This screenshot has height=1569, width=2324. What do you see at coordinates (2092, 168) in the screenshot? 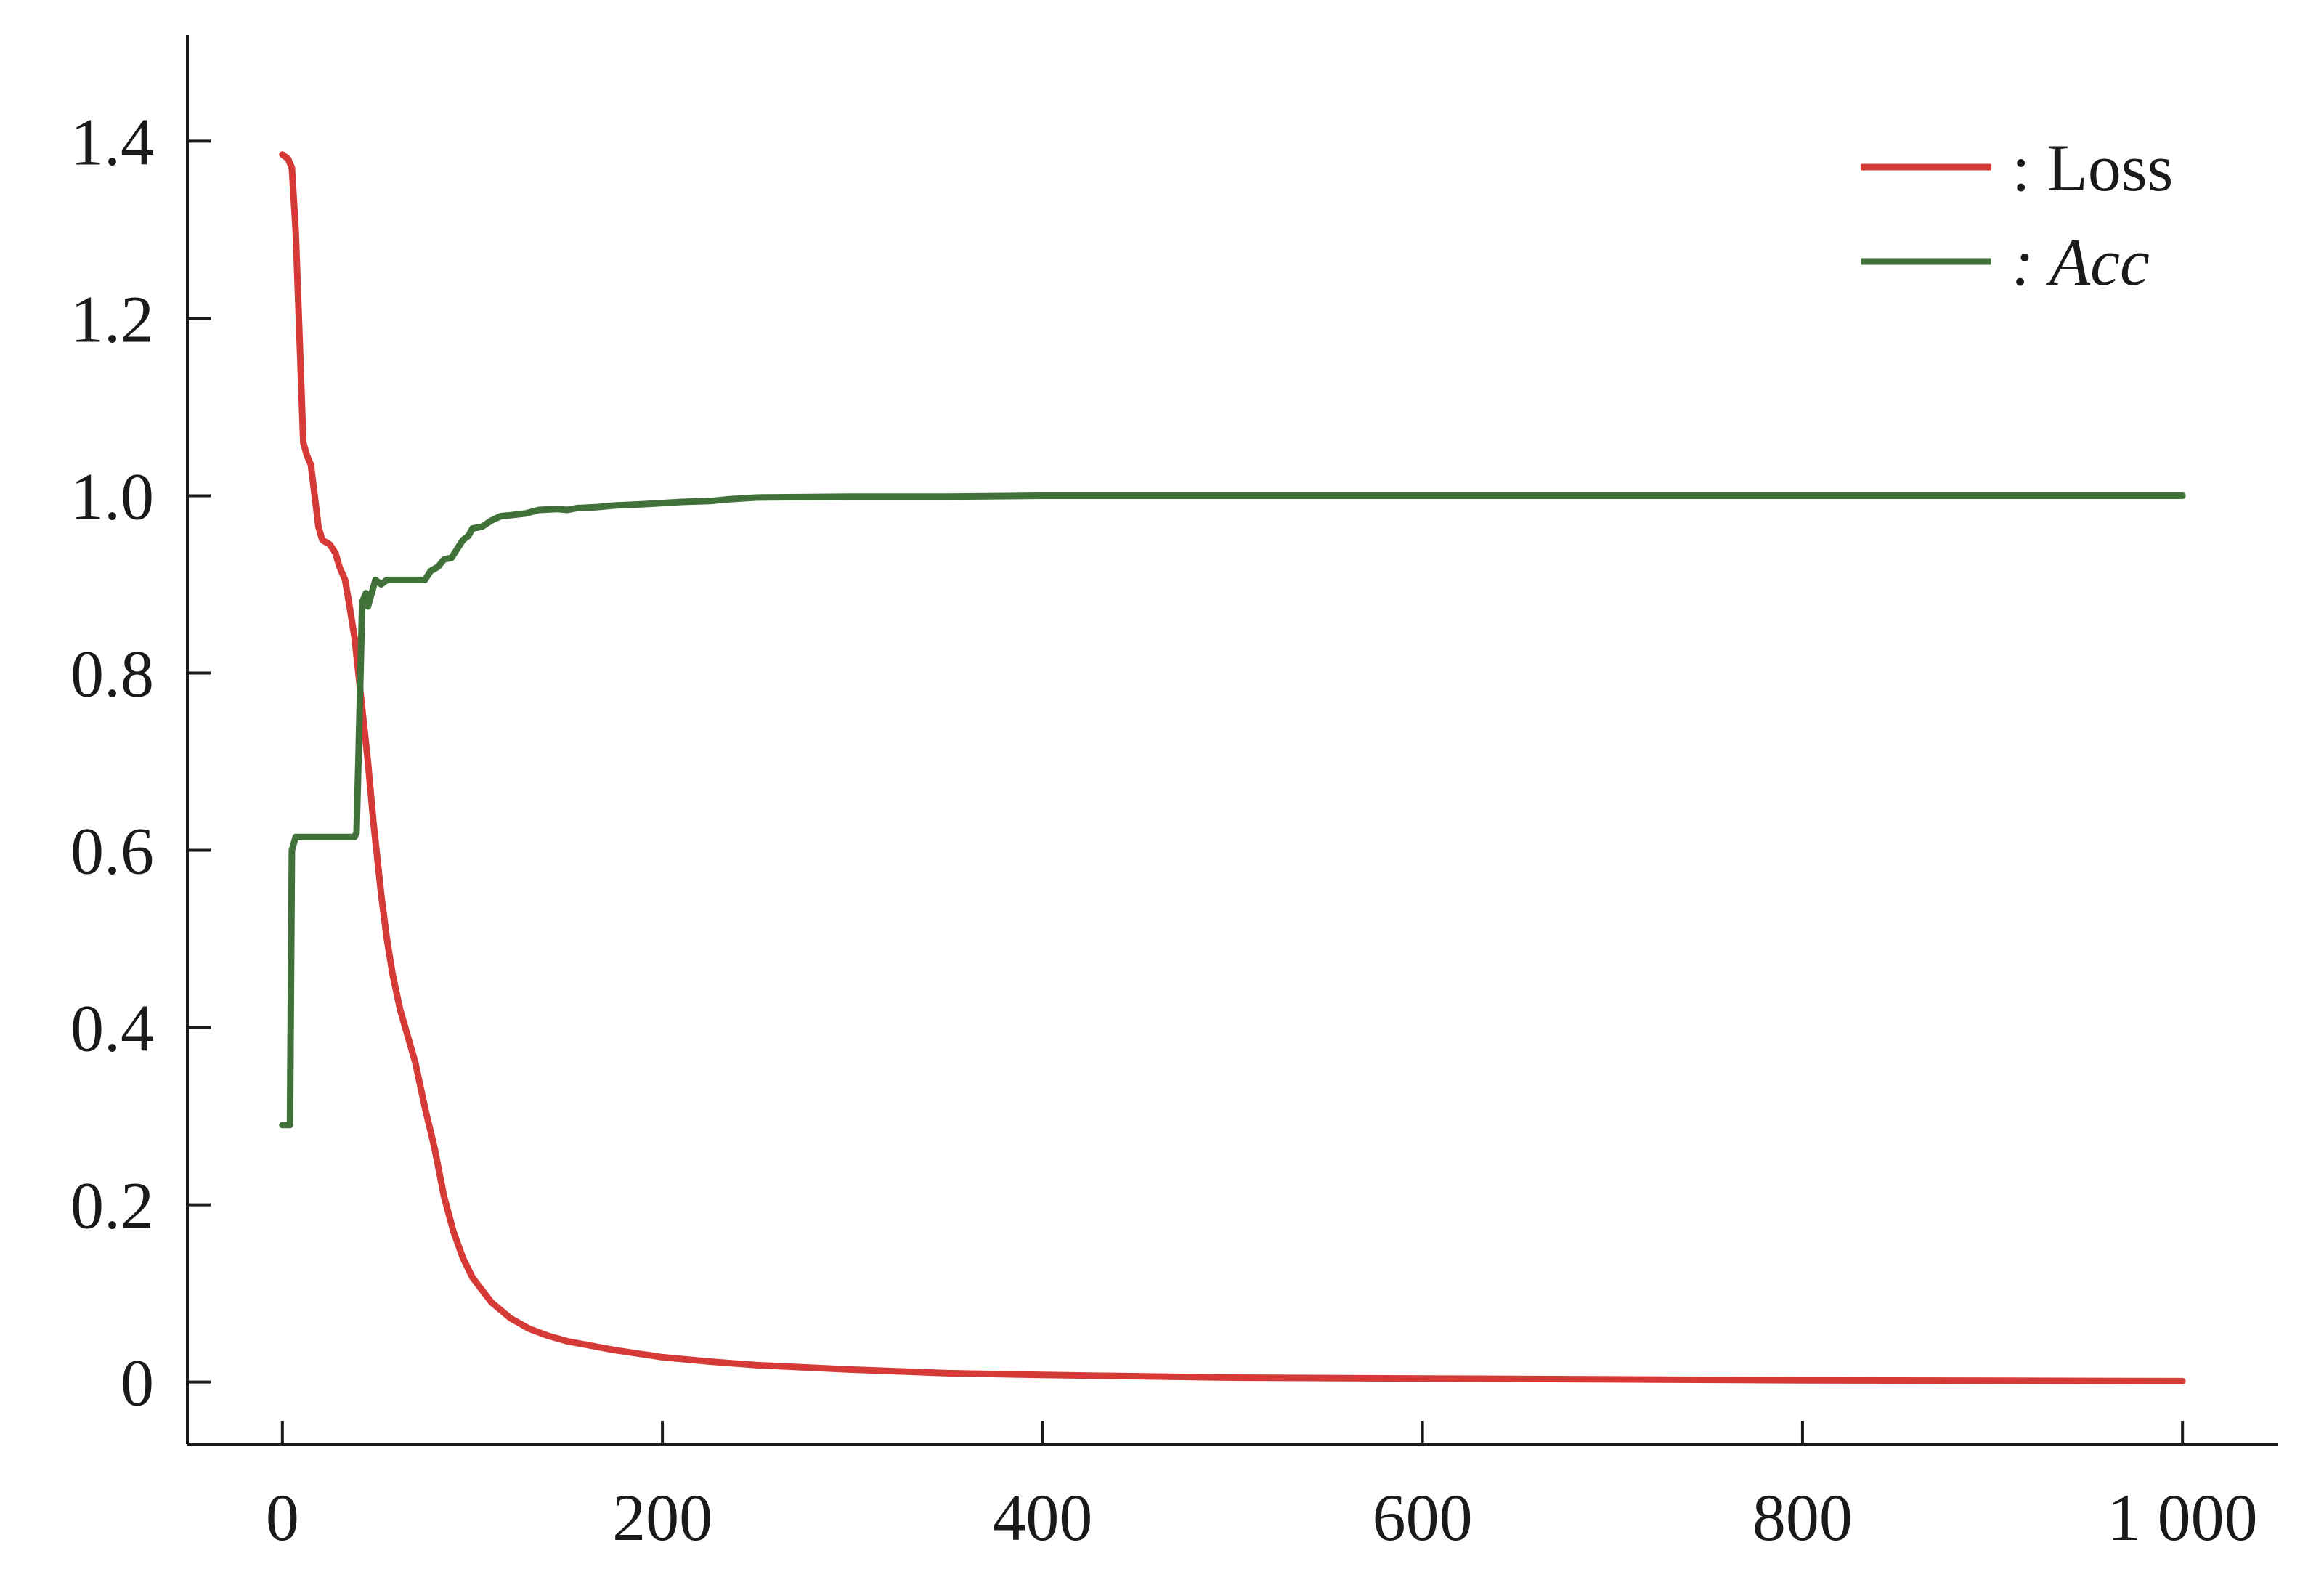
I see `legend-label-loss: : Loss` at bounding box center [2092, 168].